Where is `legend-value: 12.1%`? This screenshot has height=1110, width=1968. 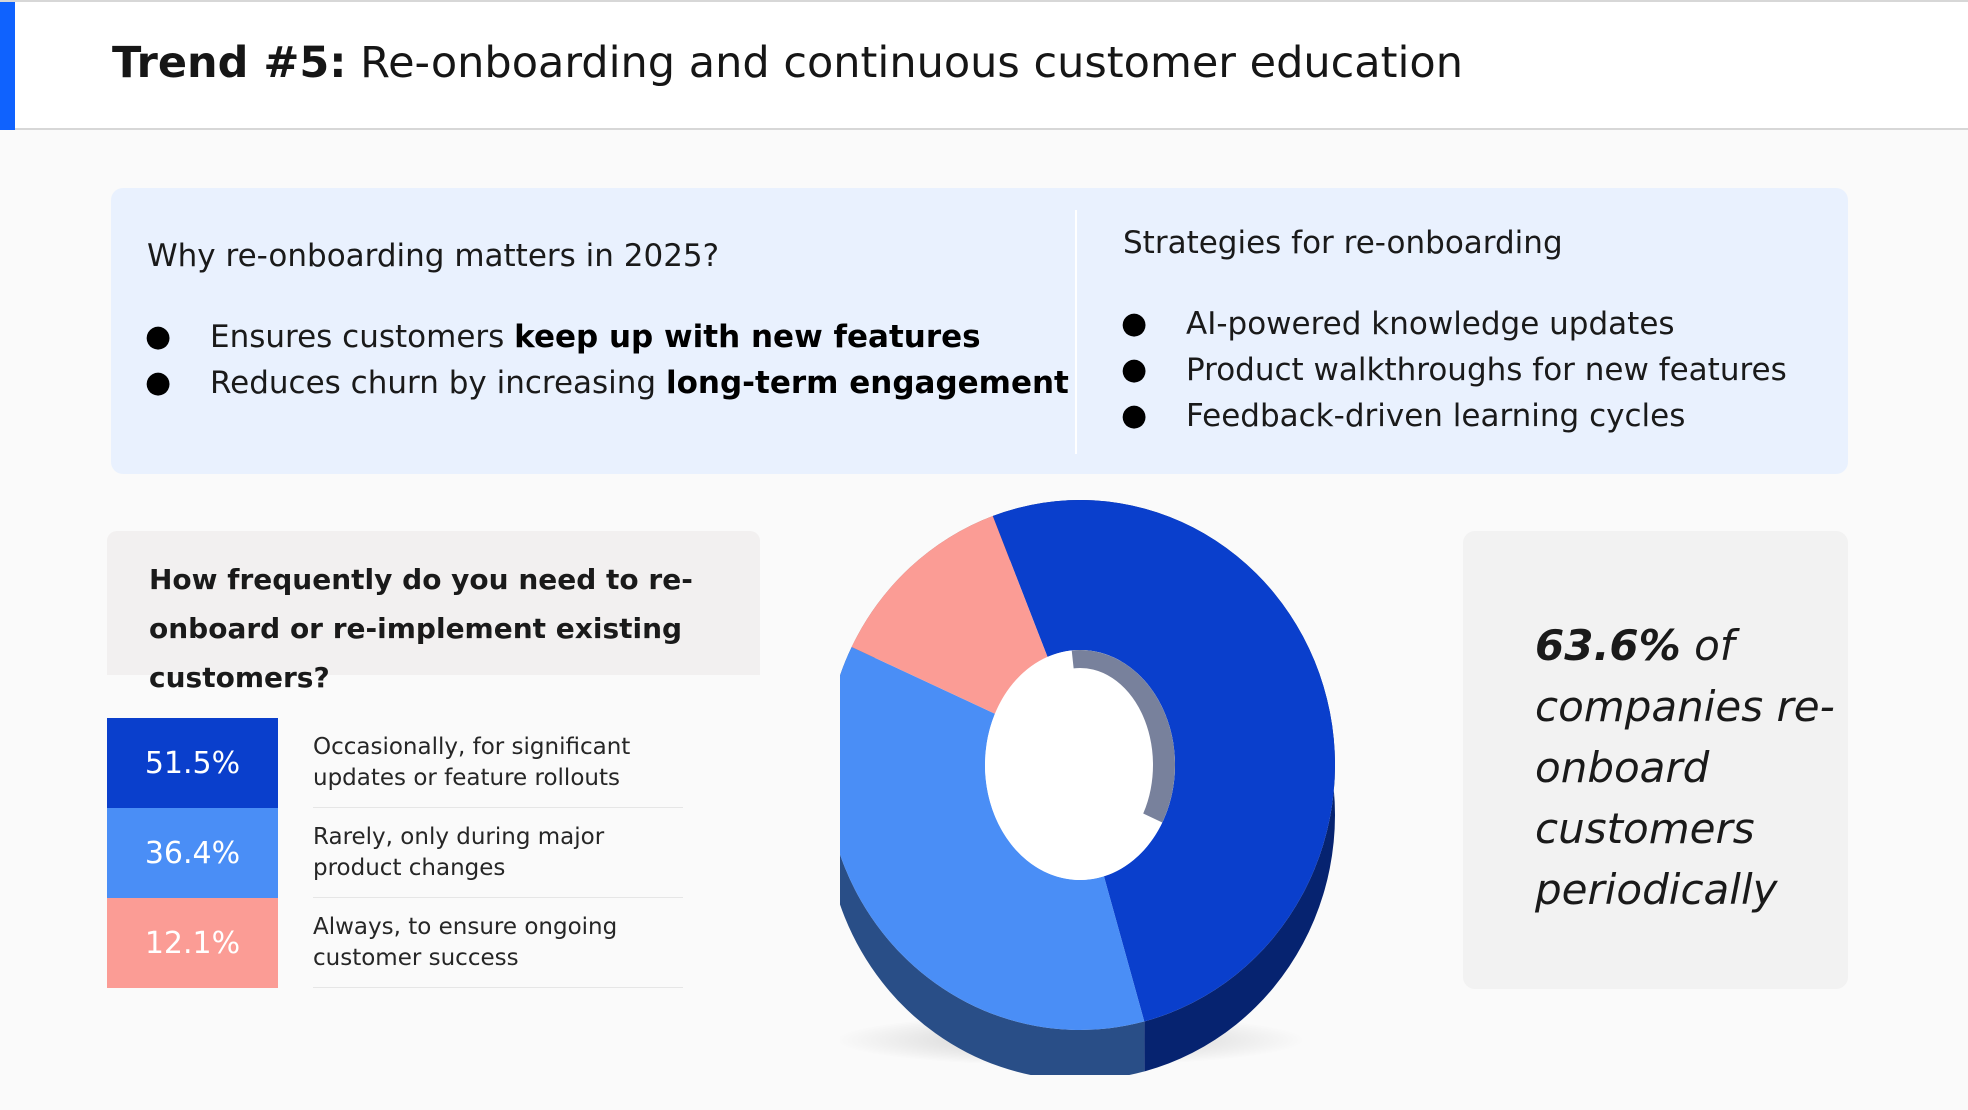
legend-value: 12.1% is located at coordinates (192, 943).